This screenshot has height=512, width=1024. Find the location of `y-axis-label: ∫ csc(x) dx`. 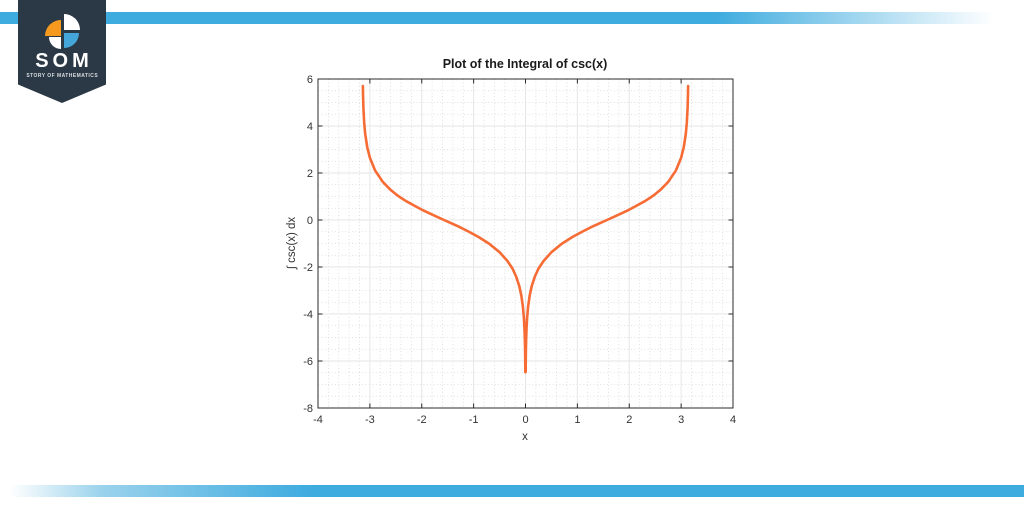

y-axis-label: ∫ csc(x) dx is located at coordinates (292, 244).